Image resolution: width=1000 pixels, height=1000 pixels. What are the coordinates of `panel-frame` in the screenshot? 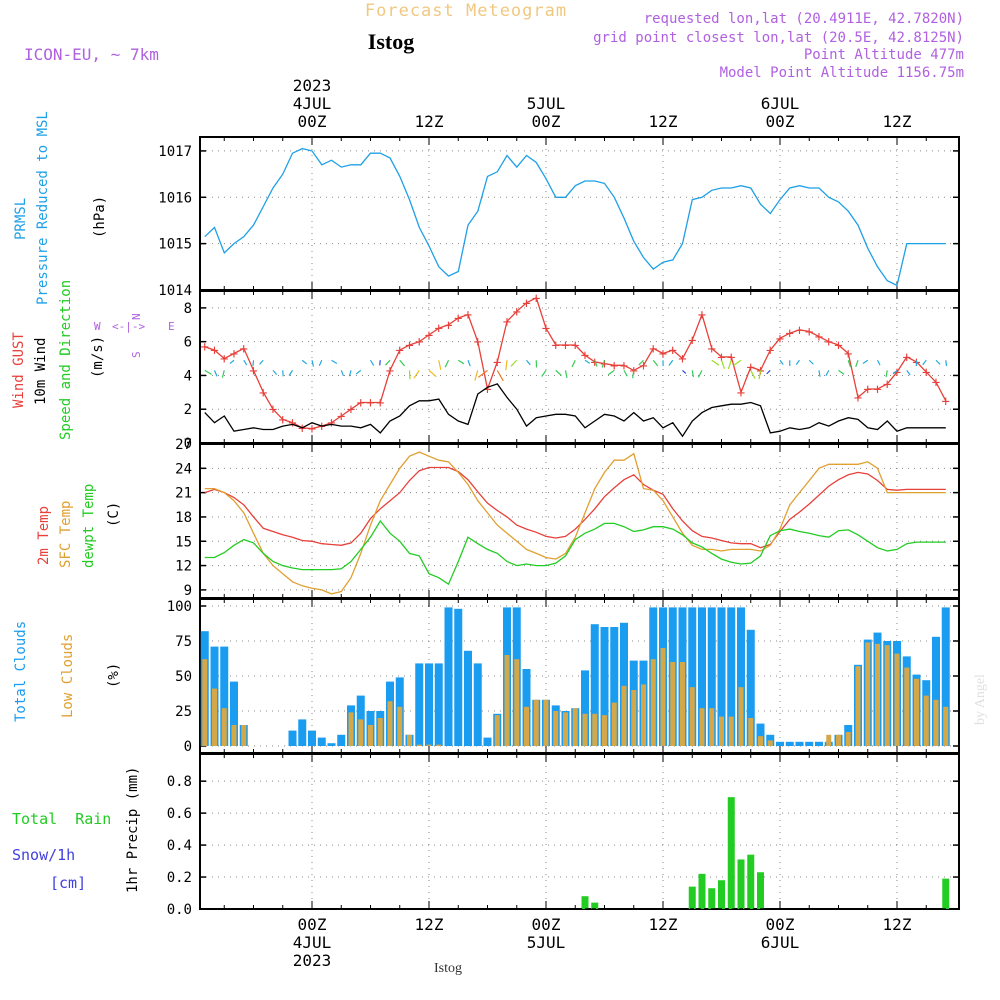 It's located at (579, 521).